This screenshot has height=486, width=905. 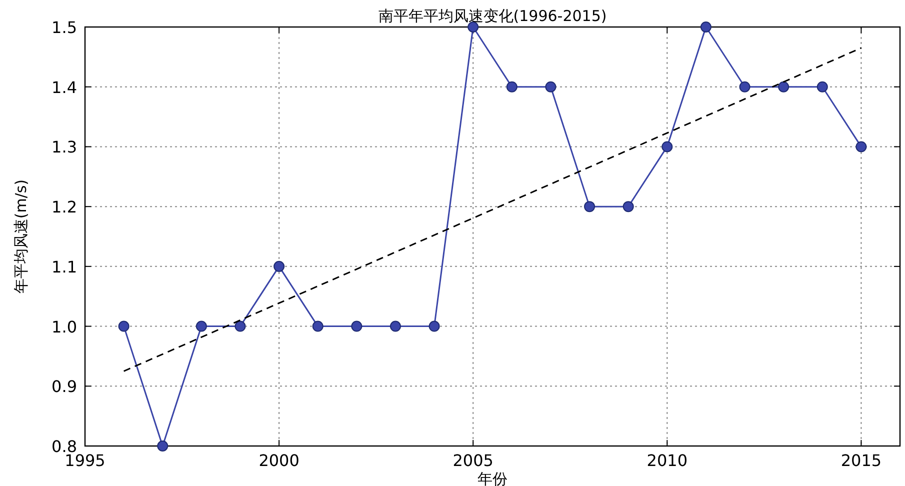 I want to click on x-tick-label: 2010, so click(x=667, y=460).